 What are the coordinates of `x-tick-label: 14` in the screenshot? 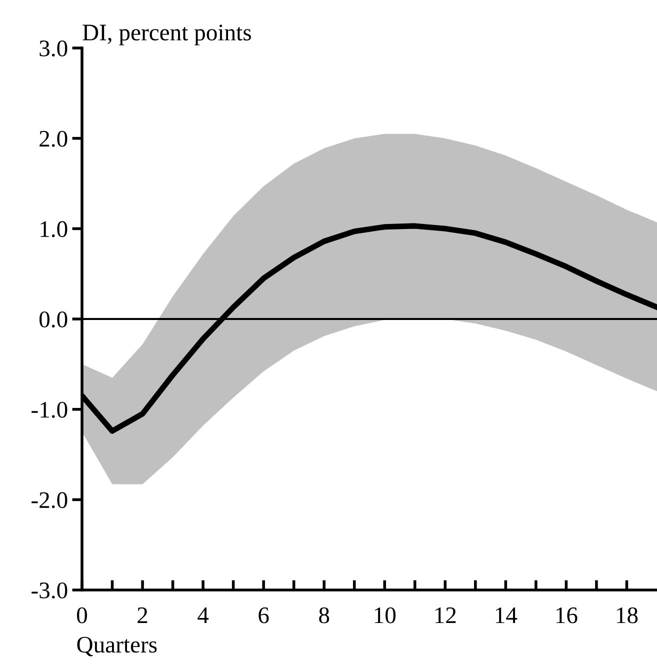 It's located at (507, 615).